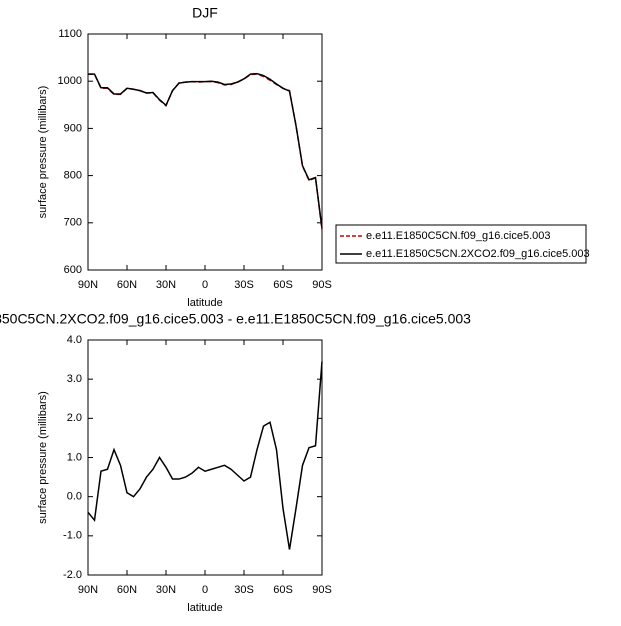  I want to click on y-tick-label: 1.0, so click(74, 457).